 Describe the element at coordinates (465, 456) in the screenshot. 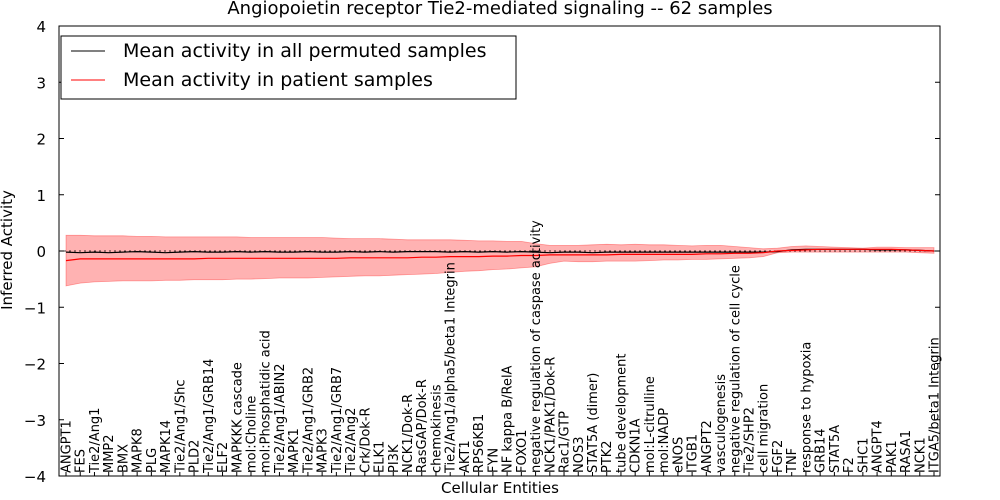

I see `x-tick-label: AKT1` at that location.